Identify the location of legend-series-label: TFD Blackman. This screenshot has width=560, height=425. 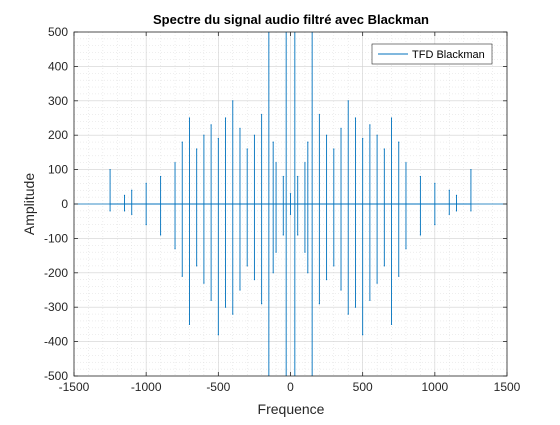
(448, 55).